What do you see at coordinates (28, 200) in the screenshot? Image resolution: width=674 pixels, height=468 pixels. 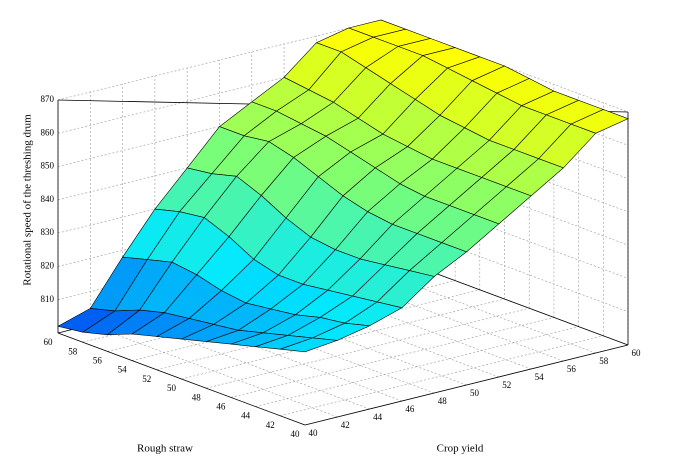 I see `z-axis-label: Rotational speed of the threshing drum` at bounding box center [28, 200].